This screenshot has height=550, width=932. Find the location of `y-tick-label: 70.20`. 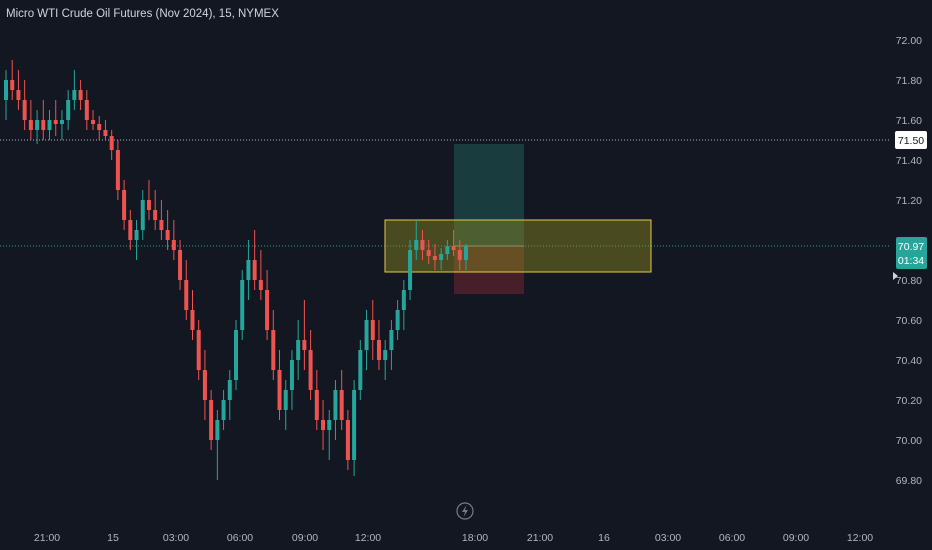

y-tick-label: 70.20 is located at coordinates (909, 401).